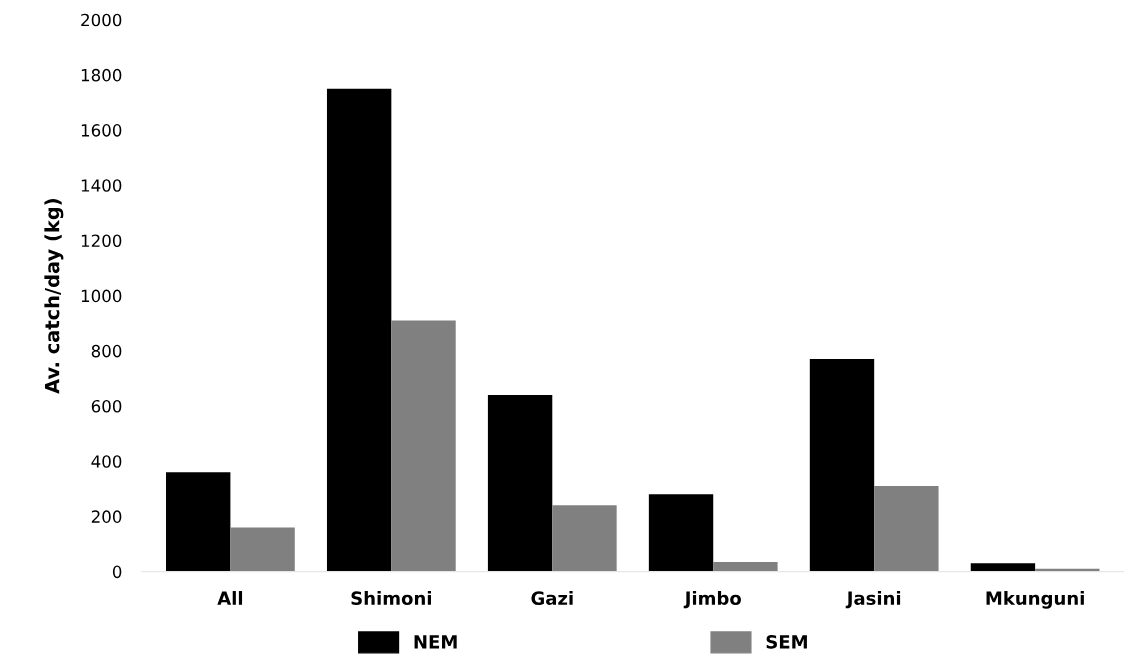 This screenshot has height=657, width=1135. What do you see at coordinates (435, 642) in the screenshot?
I see `legend-label: NEM` at bounding box center [435, 642].